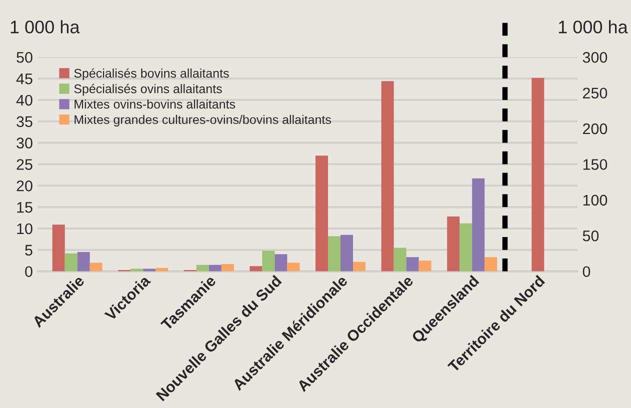 This screenshot has height=408, width=631. Describe the element at coordinates (595, 200) in the screenshot. I see `y2-tick-label: 100` at that location.